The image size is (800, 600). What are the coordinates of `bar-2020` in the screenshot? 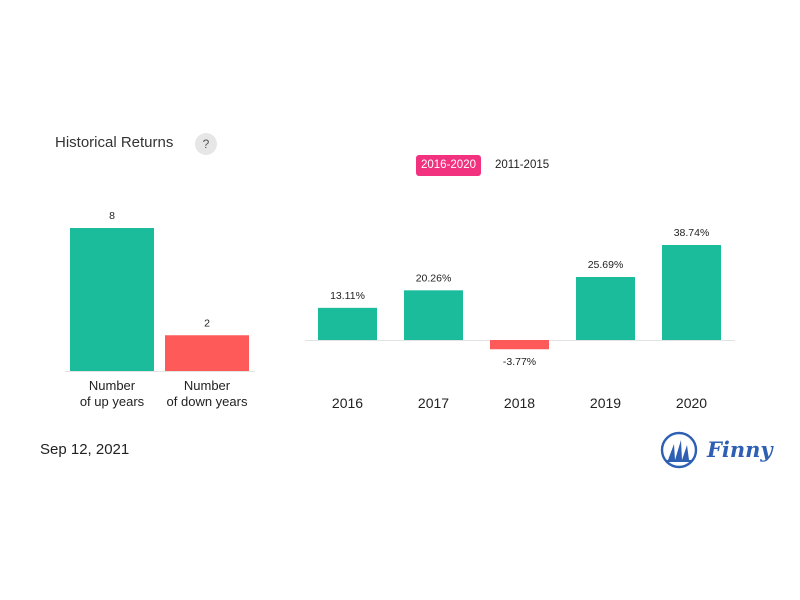 It's located at (691, 292).